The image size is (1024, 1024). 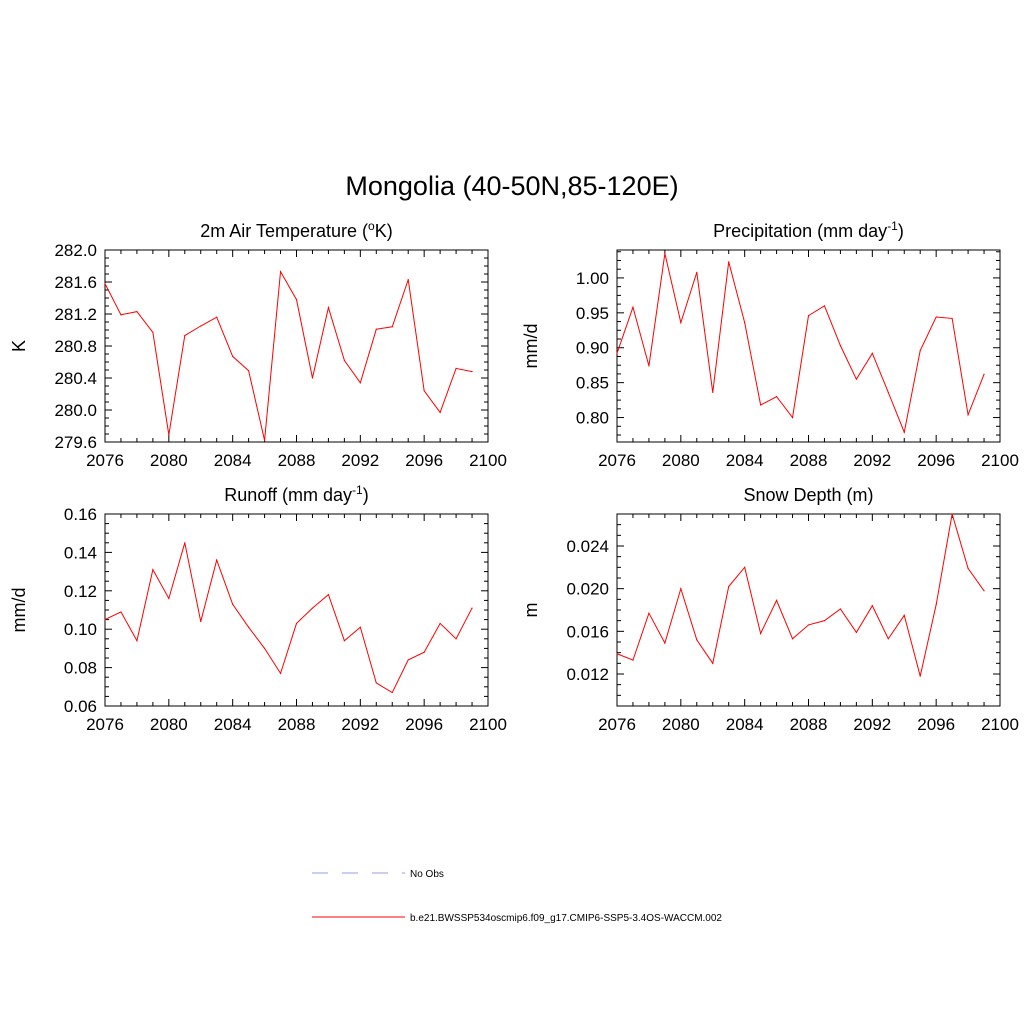 What do you see at coordinates (745, 460) in the screenshot?
I see `x-tick-label: 2084` at bounding box center [745, 460].